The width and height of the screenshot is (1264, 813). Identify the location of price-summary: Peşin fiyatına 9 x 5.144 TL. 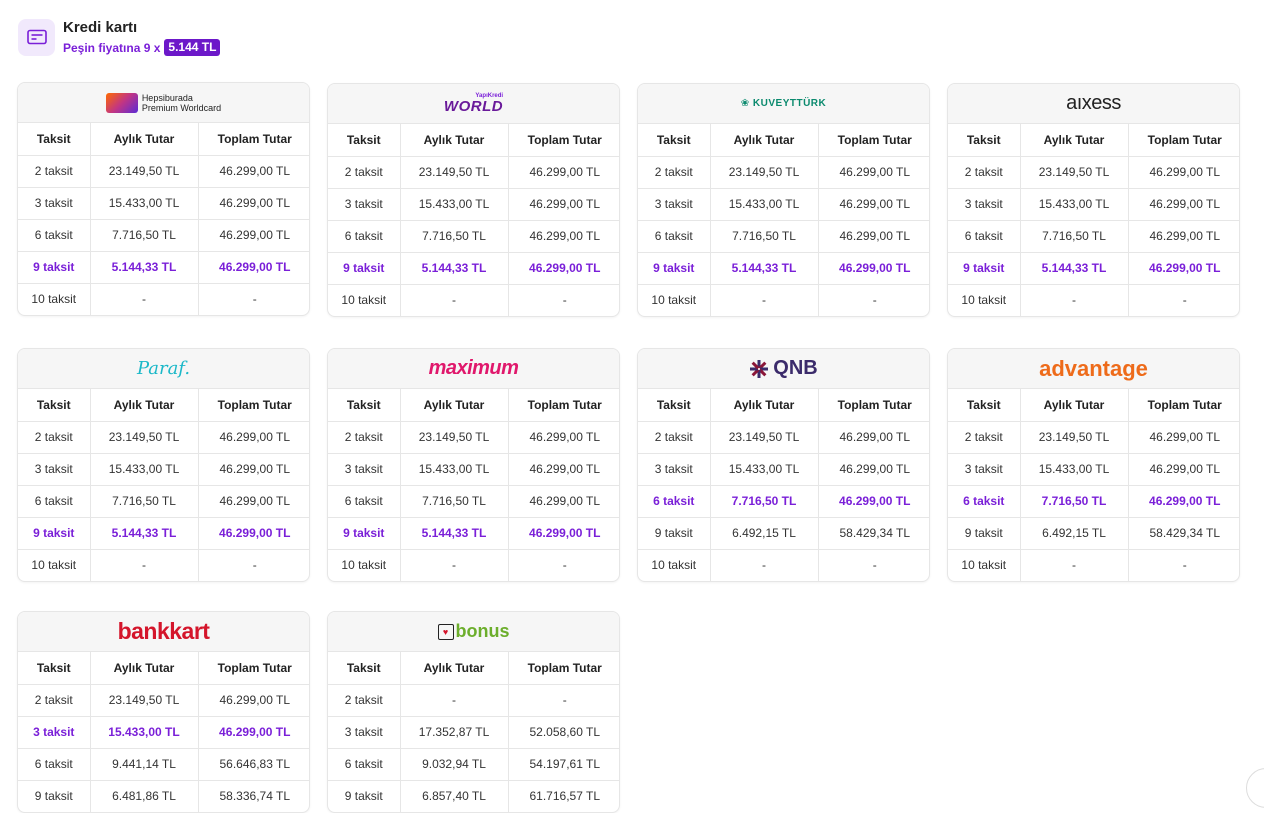
(142, 47).